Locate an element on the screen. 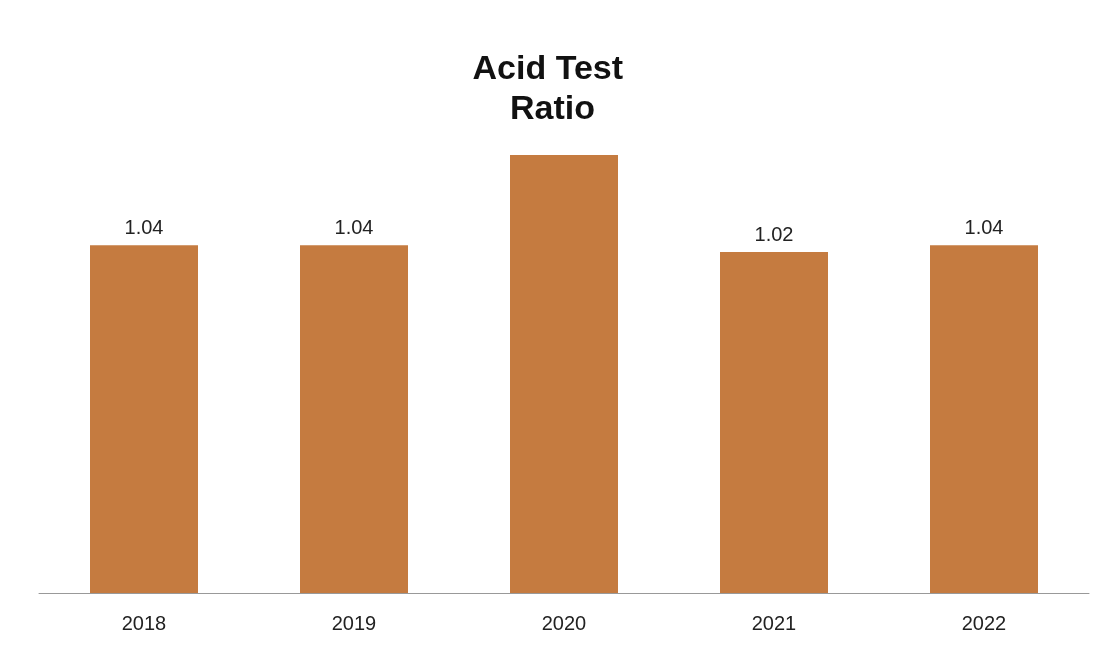 Image resolution: width=1105 pixels, height=650 pixels. x-tick-label: 2022 is located at coordinates (984, 623).